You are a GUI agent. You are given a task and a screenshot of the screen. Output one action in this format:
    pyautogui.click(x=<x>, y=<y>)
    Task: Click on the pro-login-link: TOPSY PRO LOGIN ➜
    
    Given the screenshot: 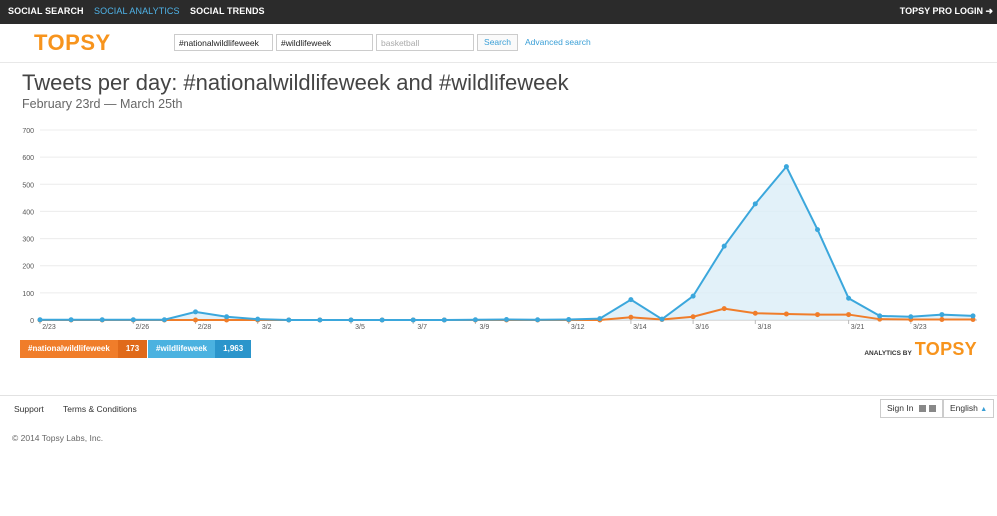 What is the action you would take?
    pyautogui.click(x=946, y=11)
    